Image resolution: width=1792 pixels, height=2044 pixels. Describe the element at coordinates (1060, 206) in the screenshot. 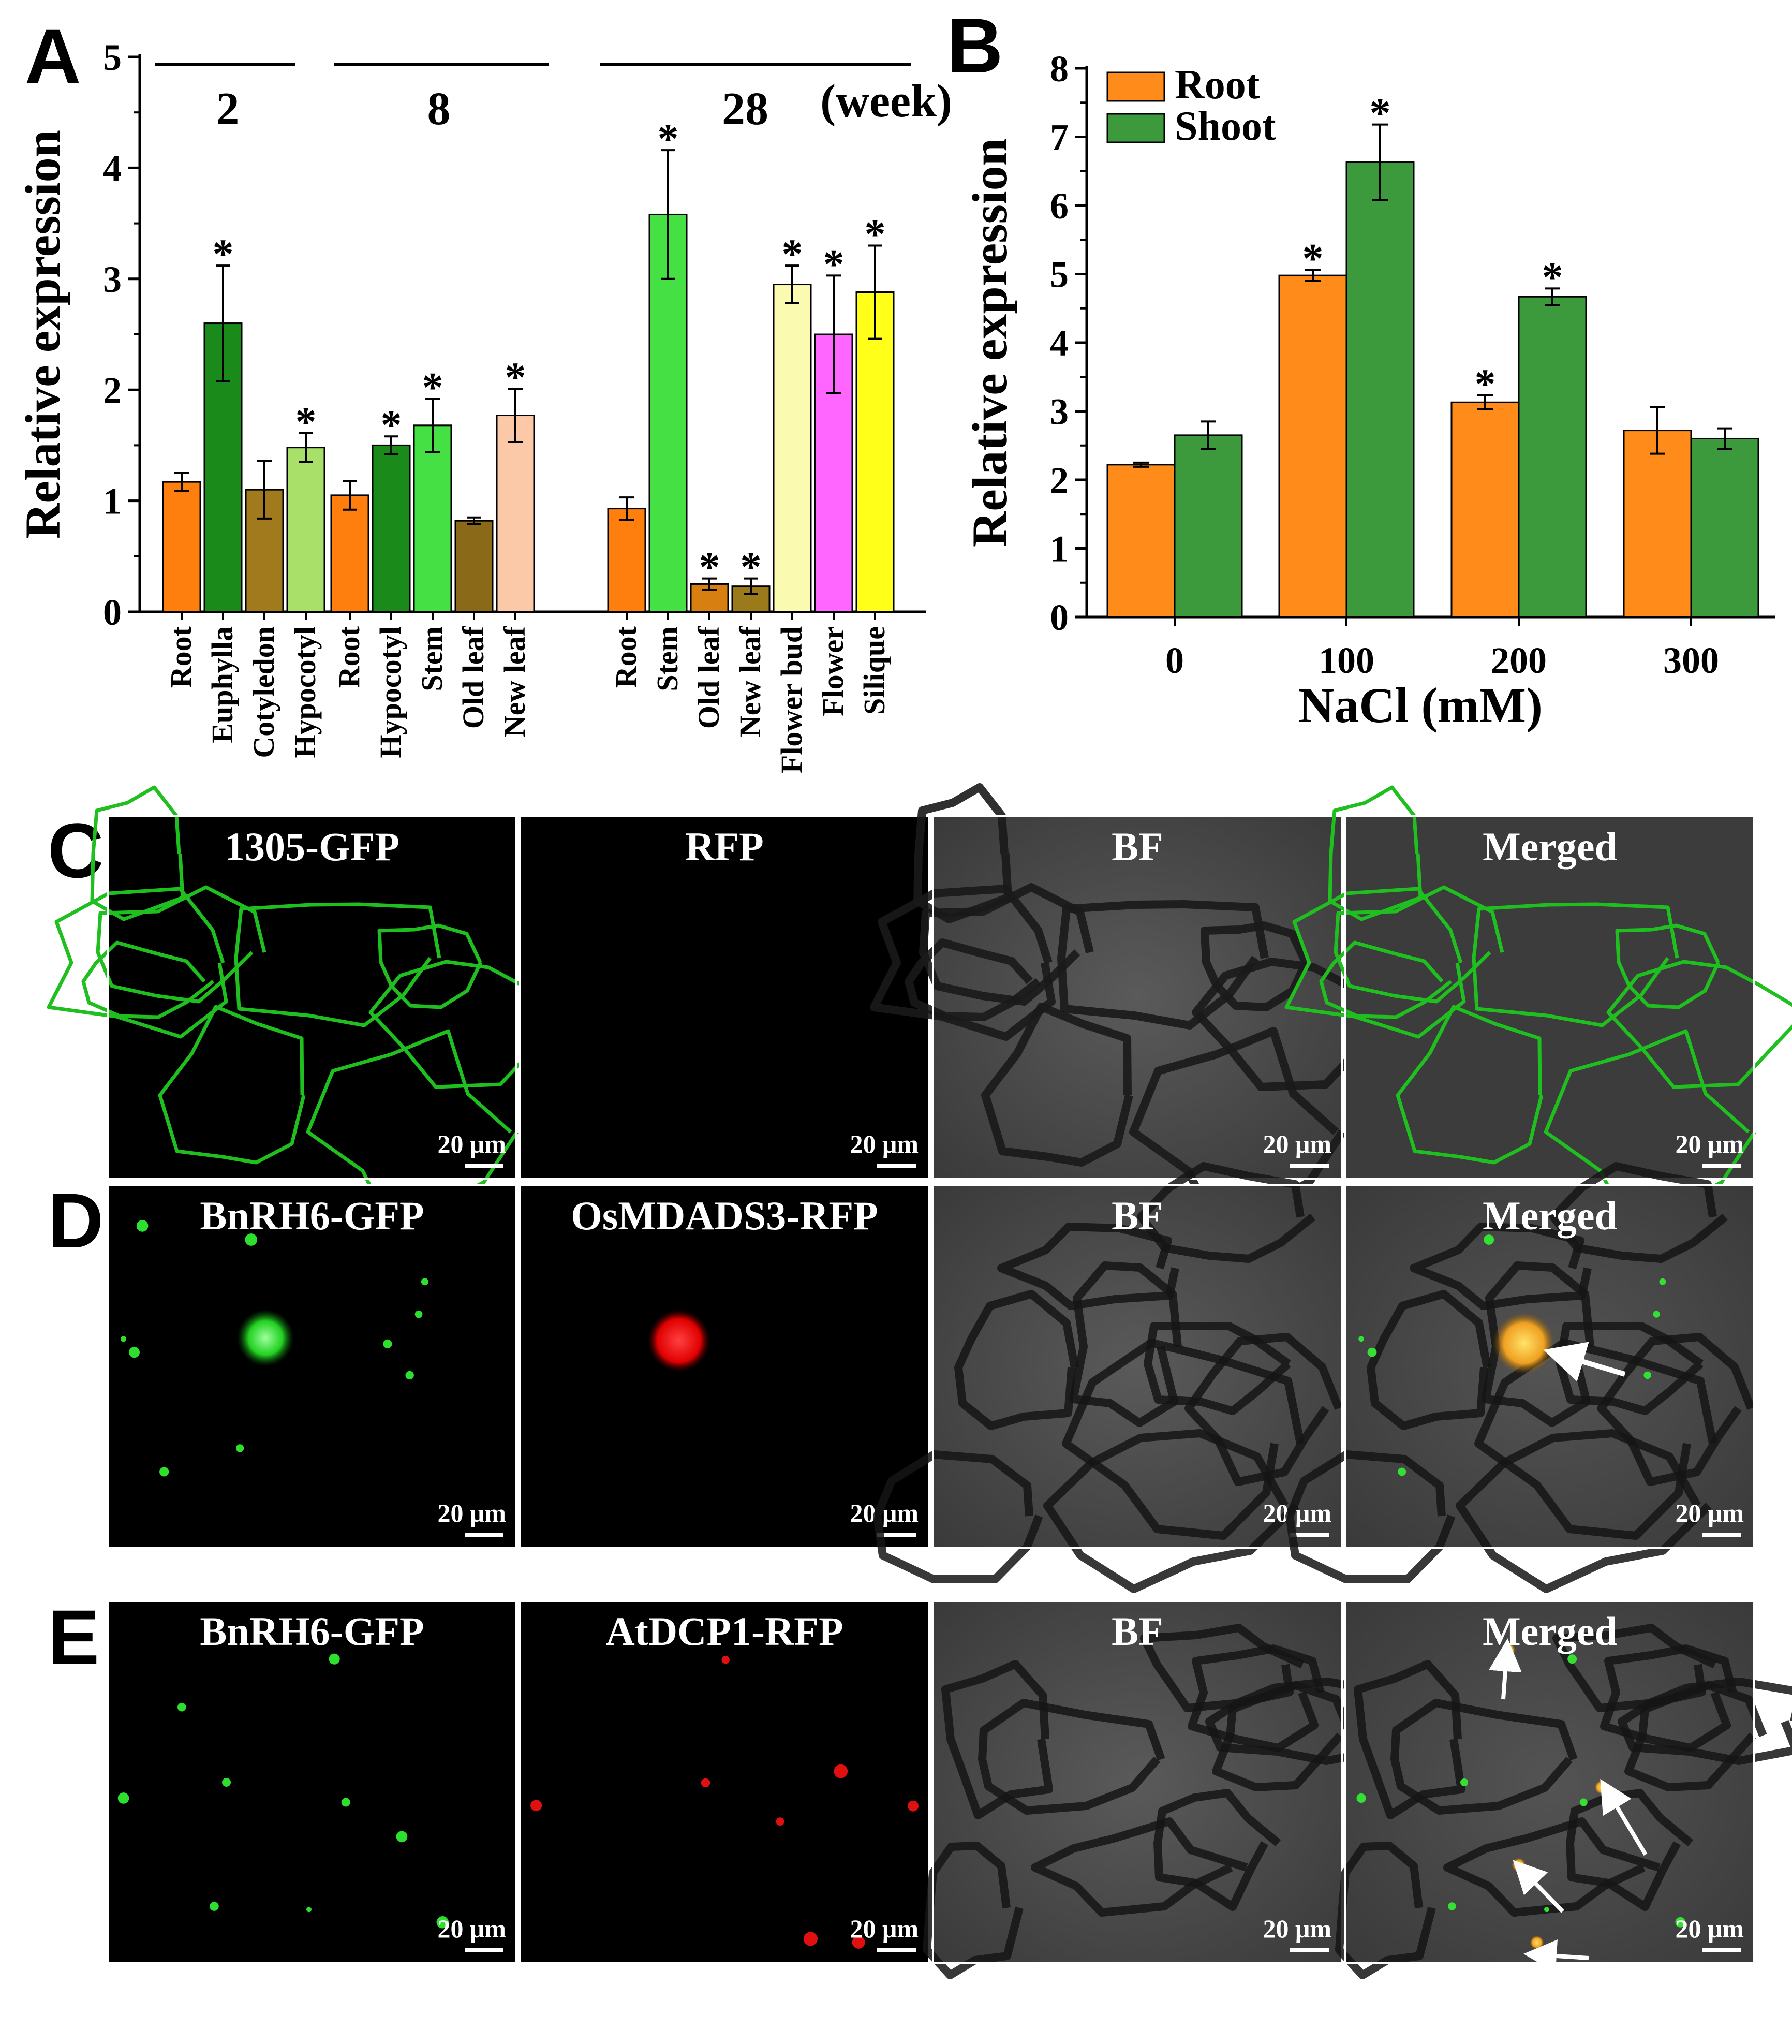

I see `y-tick-label: 6` at that location.